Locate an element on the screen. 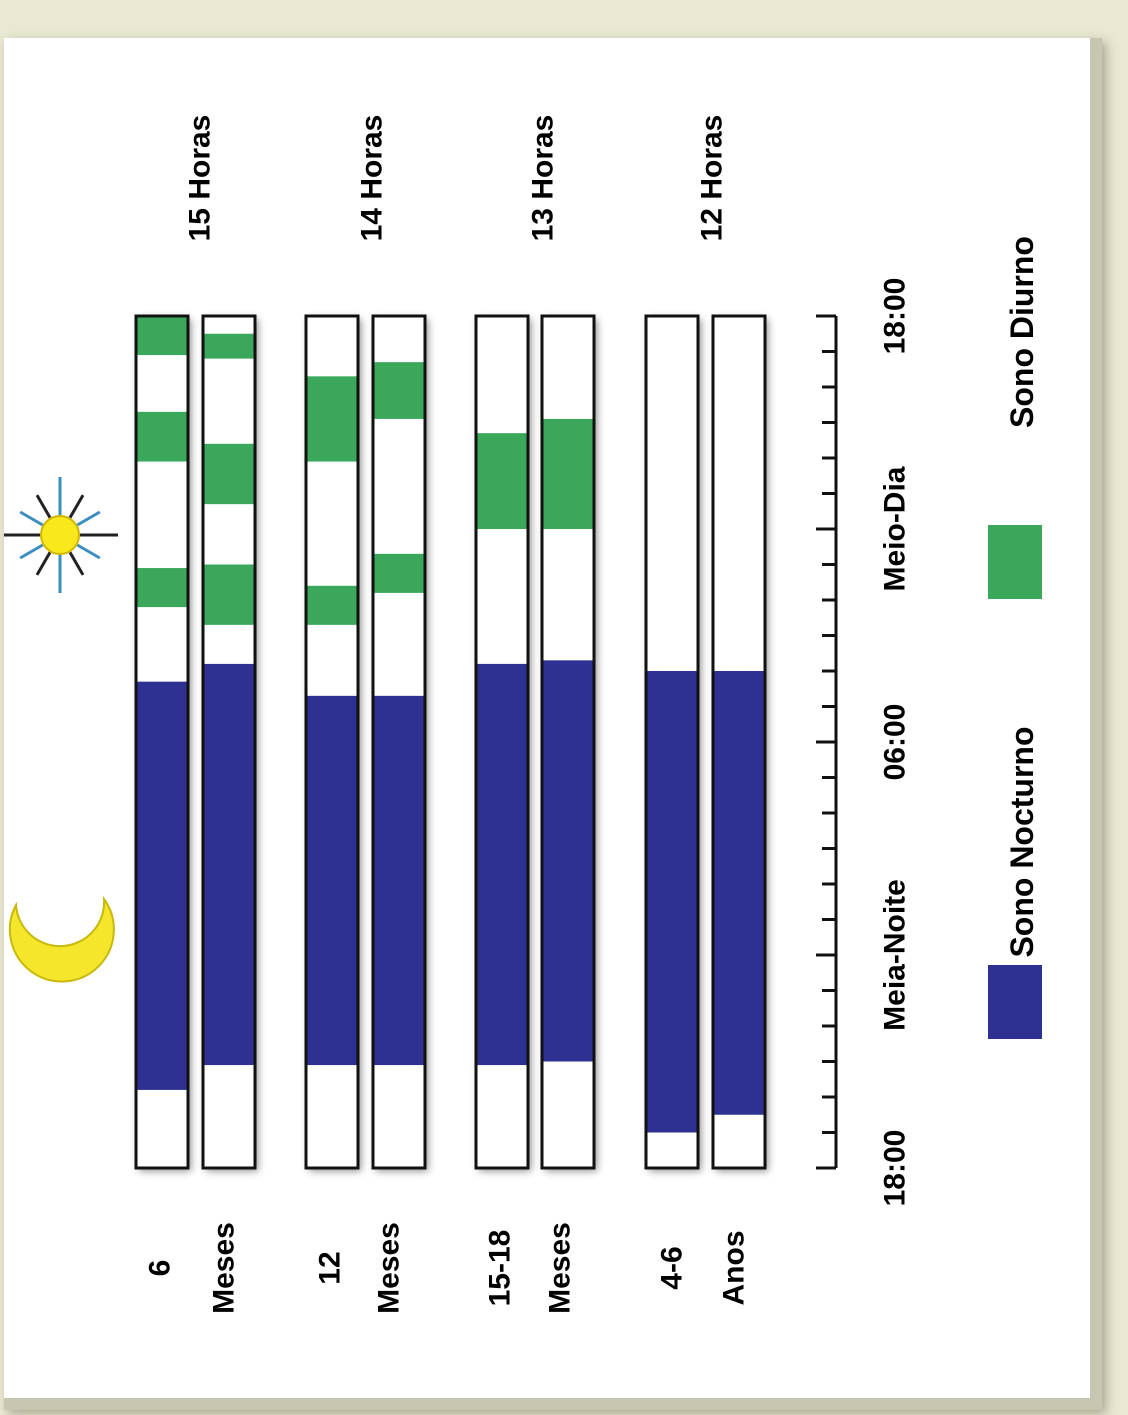  moon-icon is located at coordinates (61, 939).